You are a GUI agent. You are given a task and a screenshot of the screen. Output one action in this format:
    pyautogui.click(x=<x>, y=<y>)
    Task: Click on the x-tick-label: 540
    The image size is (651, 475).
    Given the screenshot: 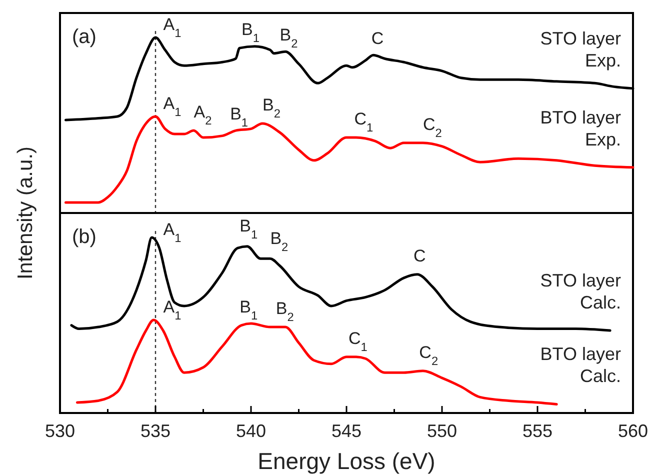 What is the action you would take?
    pyautogui.click(x=251, y=431)
    